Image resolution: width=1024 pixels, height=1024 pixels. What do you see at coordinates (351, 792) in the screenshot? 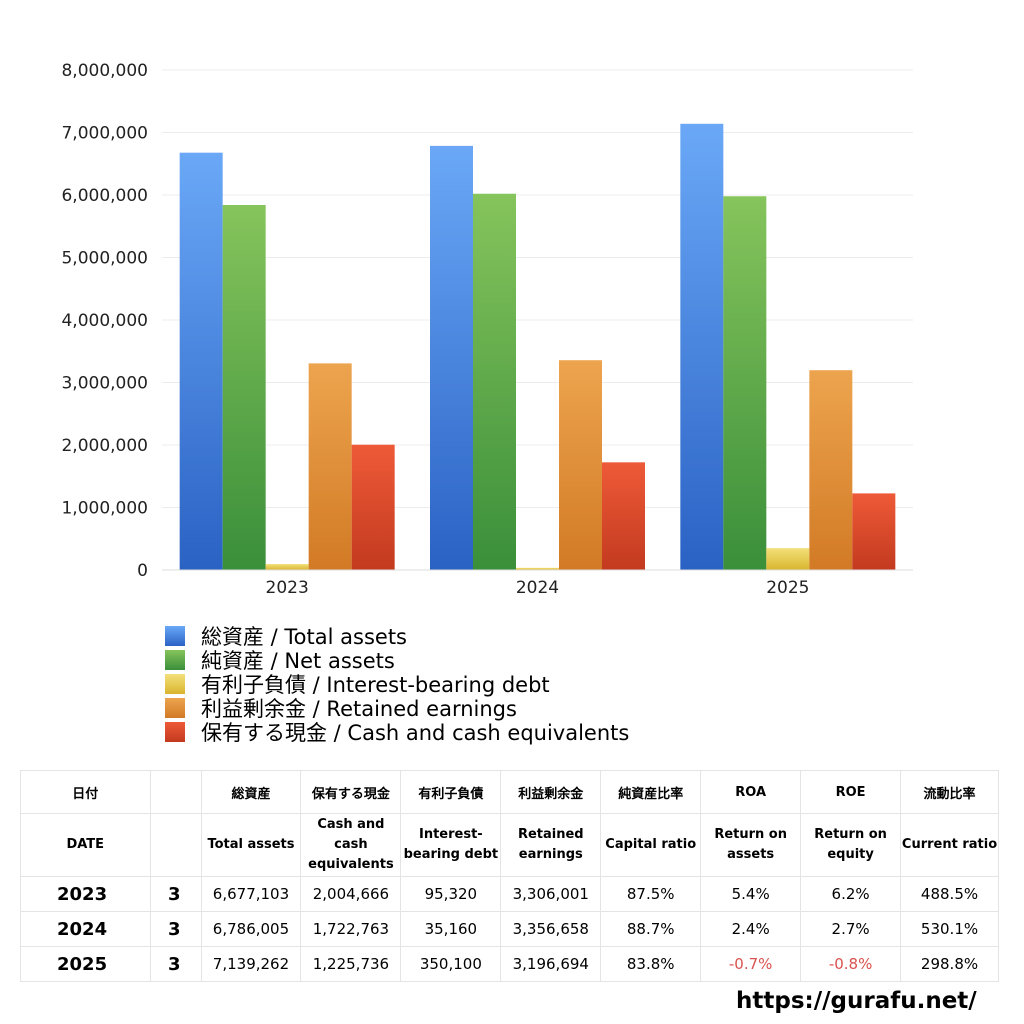
I see `header-cash-jp: 保有する現金` at bounding box center [351, 792].